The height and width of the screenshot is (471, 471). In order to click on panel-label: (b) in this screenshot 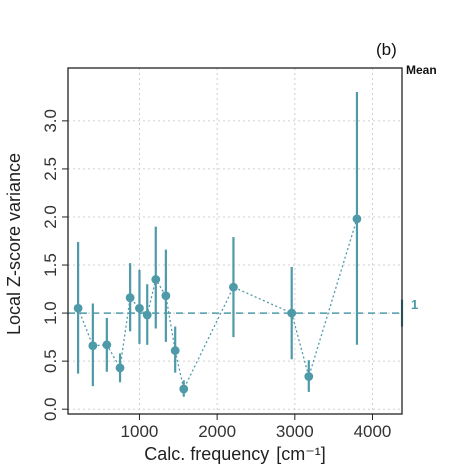, I will do `click(386, 49)`.